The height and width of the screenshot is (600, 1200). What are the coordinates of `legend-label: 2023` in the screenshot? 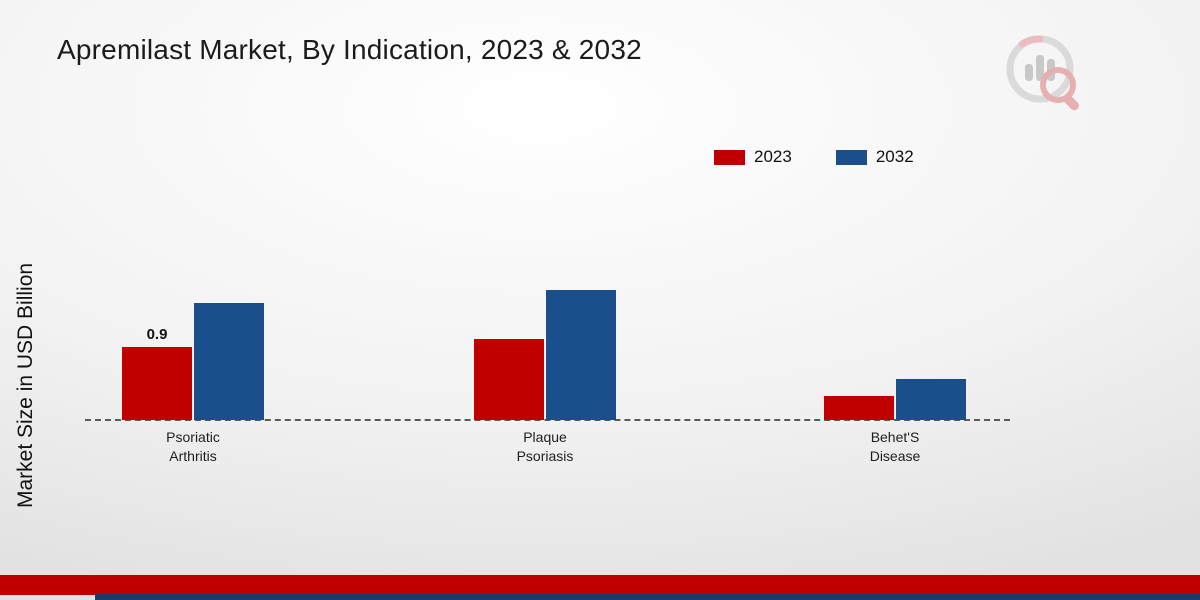 It's located at (773, 156).